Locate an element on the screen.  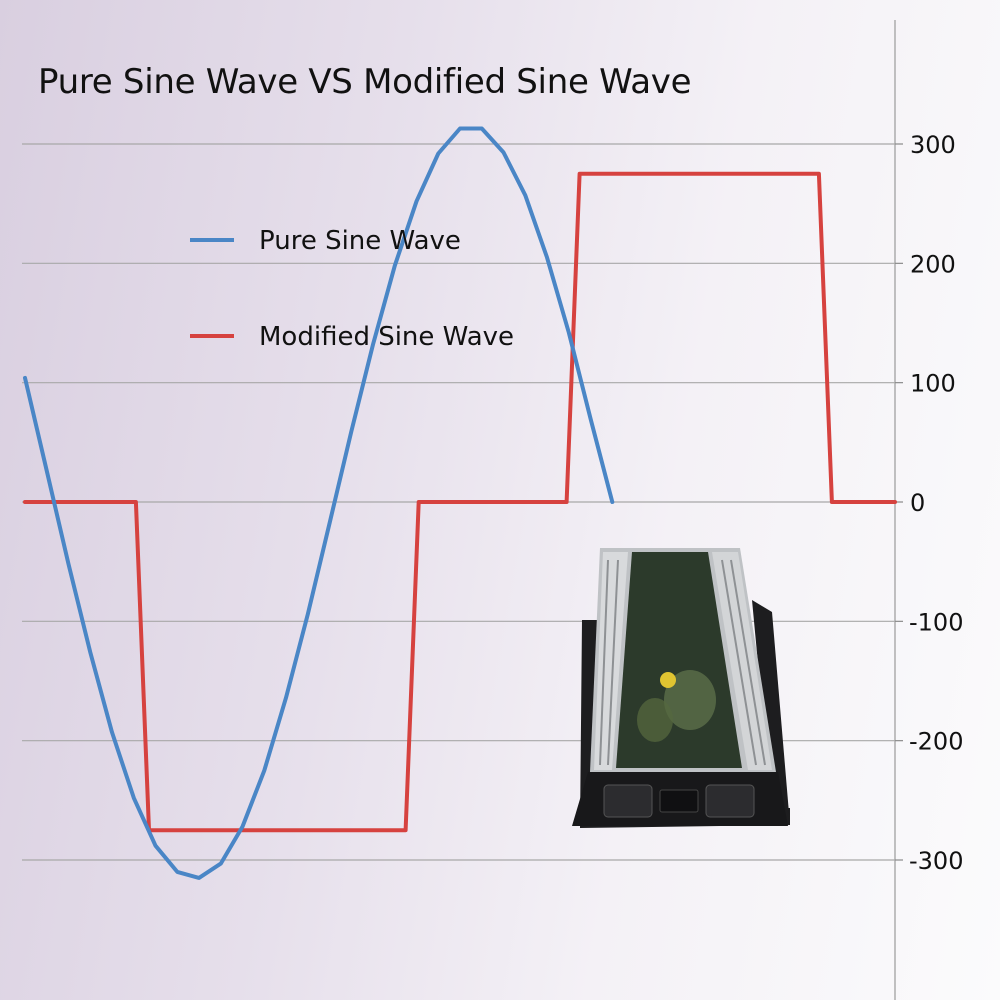
y-tick-label: 300 is located at coordinates (933, 145).